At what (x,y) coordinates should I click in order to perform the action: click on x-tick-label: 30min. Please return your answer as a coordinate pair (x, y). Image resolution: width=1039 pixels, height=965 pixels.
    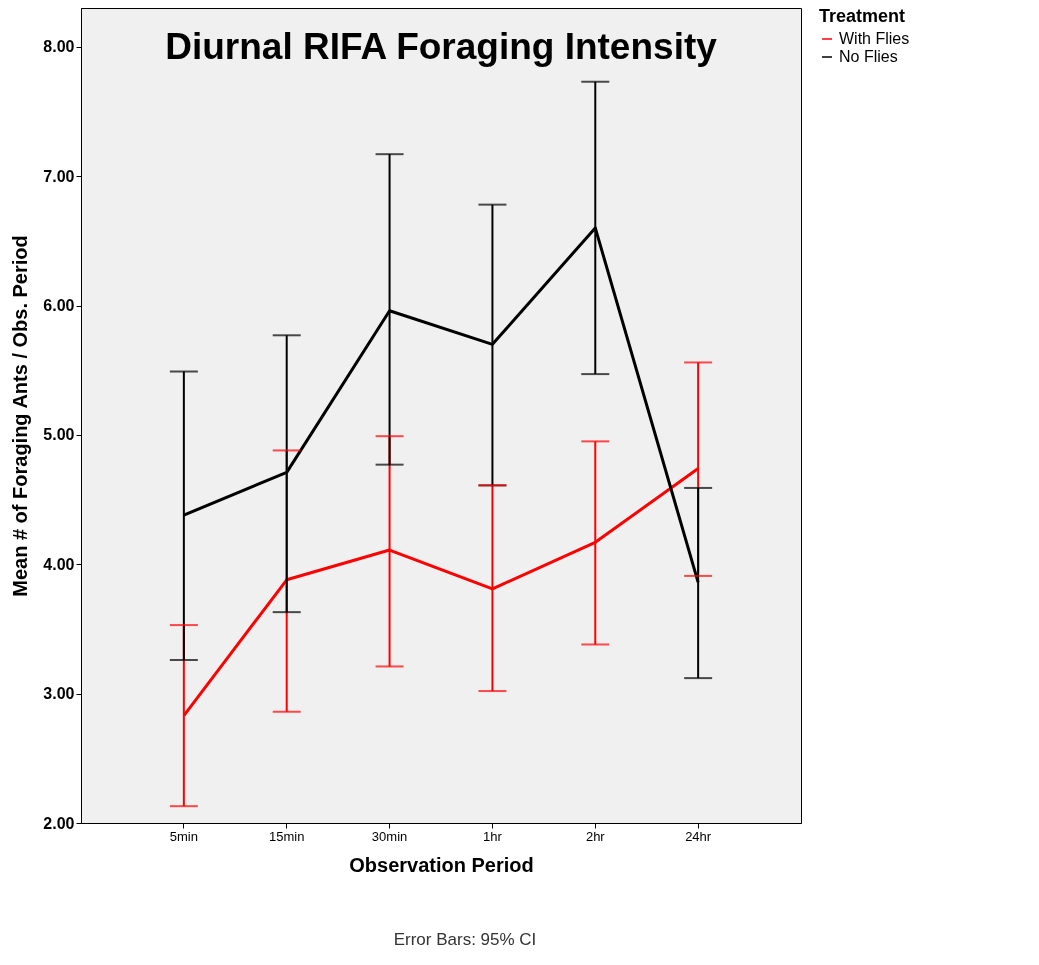
    Looking at the image, I should click on (389, 836).